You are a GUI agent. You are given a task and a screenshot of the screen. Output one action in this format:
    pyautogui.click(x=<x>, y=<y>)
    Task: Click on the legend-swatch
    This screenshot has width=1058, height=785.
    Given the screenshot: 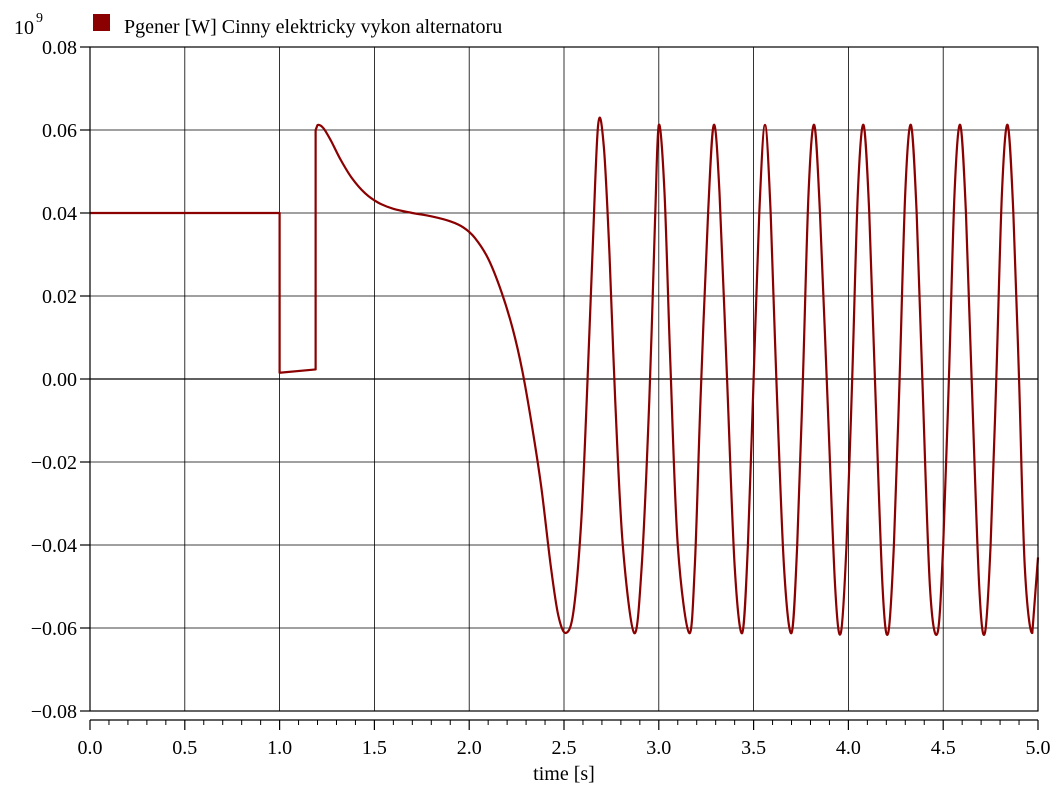 What is the action you would take?
    pyautogui.click(x=101, y=22)
    